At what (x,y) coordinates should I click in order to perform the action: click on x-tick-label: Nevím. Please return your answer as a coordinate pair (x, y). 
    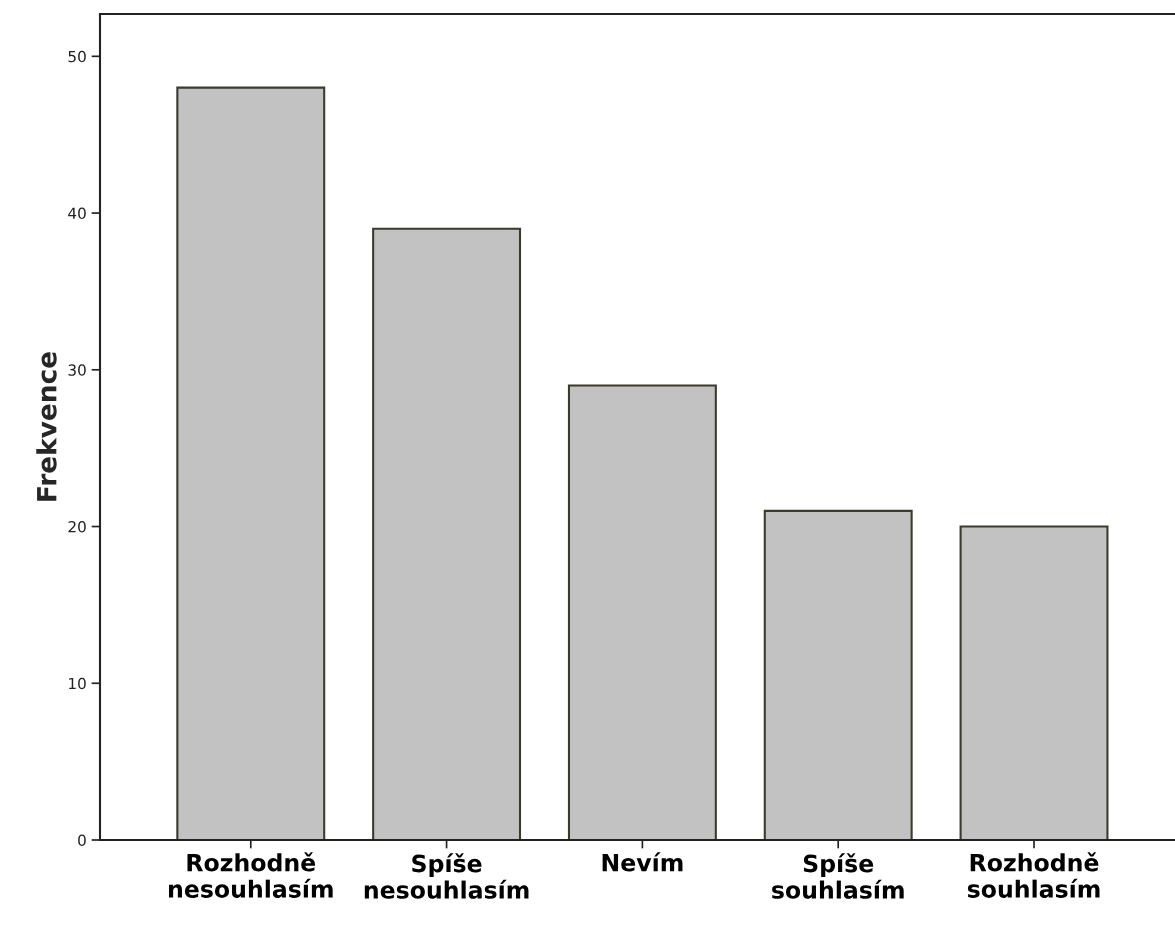
    Looking at the image, I should click on (642, 862).